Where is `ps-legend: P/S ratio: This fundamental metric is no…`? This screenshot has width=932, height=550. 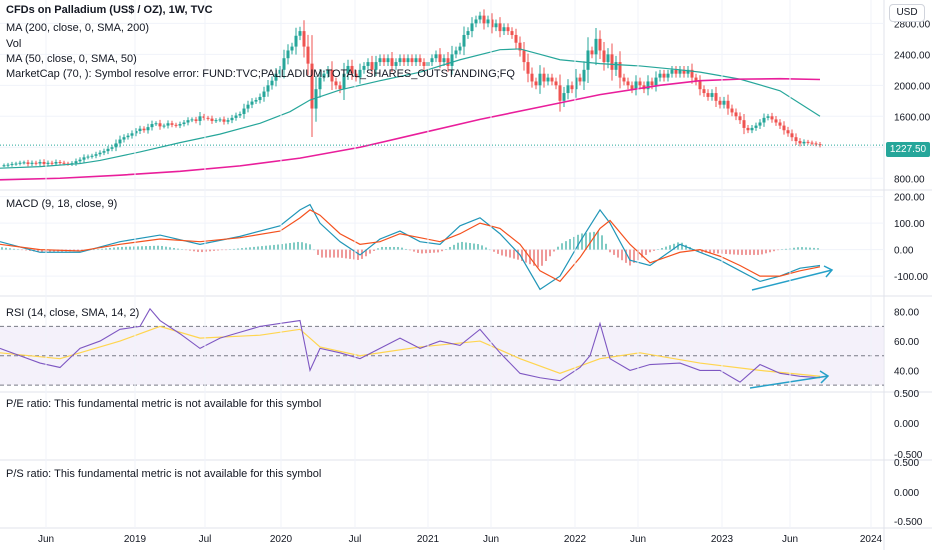
ps-legend: P/S ratio: This fundamental metric is no… is located at coordinates (164, 474).